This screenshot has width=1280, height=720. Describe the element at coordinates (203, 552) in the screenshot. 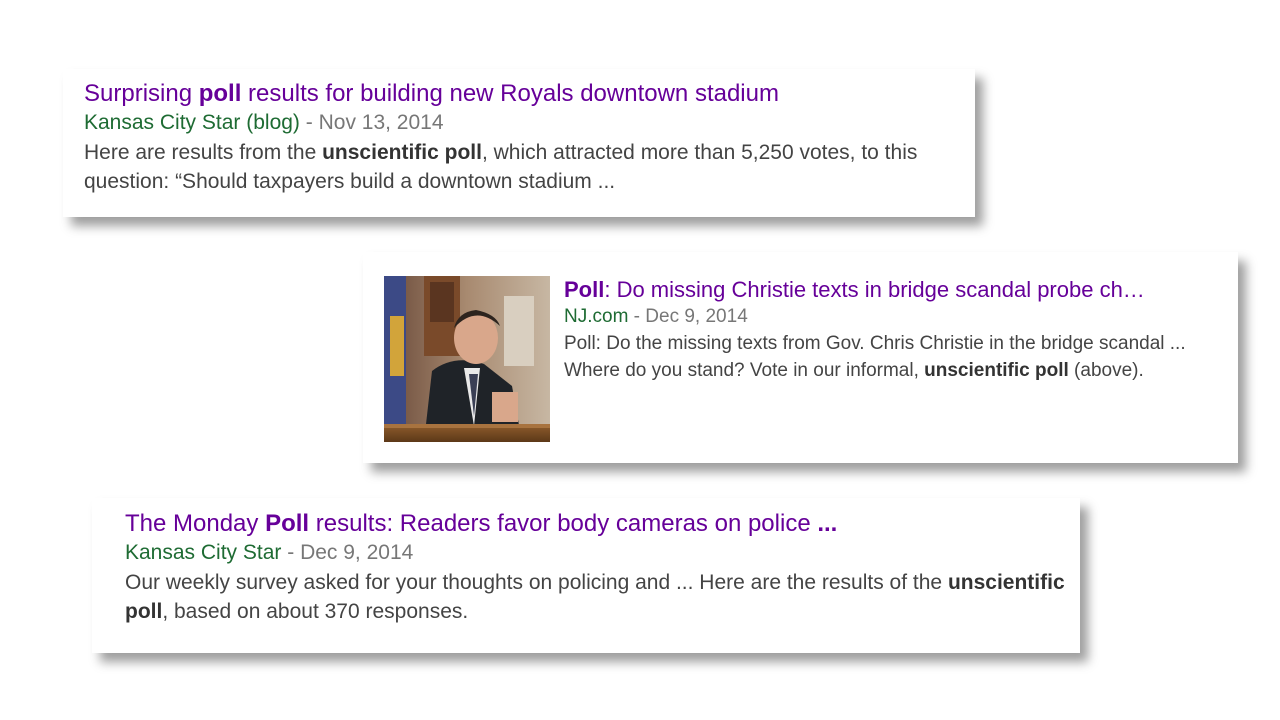

I see `result-source: Kansas City Star` at that location.